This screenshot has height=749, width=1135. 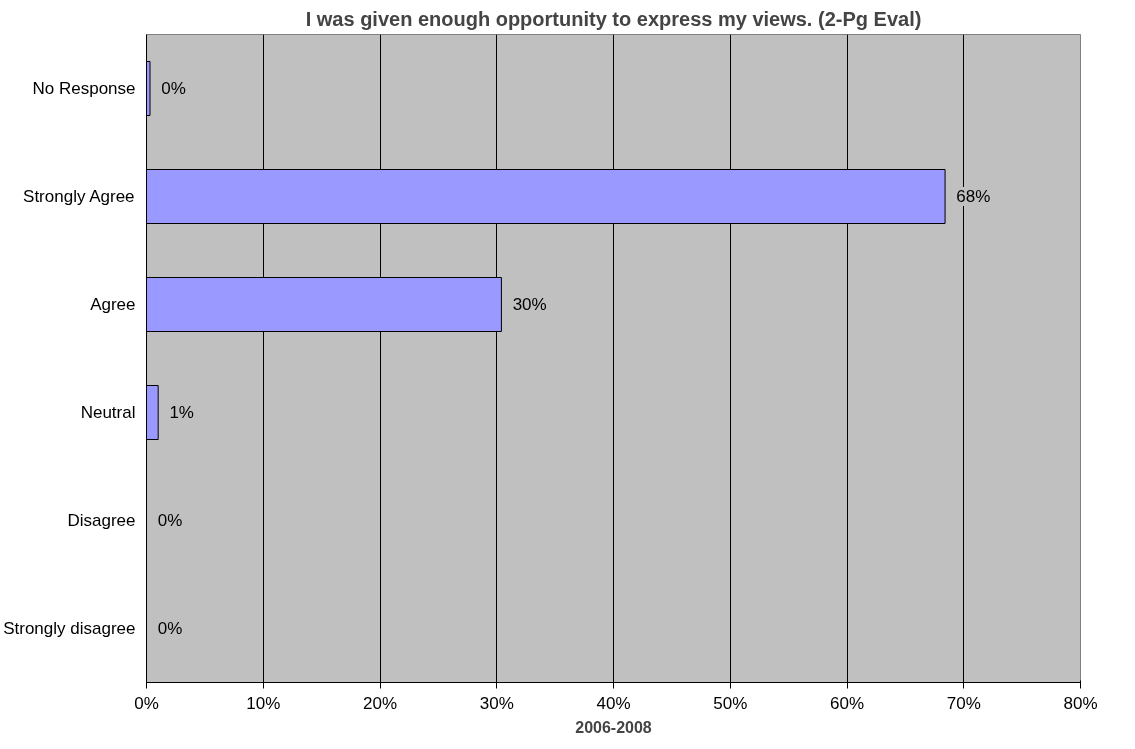 What do you see at coordinates (847, 703) in the screenshot?
I see `x-tick-label: 60%` at bounding box center [847, 703].